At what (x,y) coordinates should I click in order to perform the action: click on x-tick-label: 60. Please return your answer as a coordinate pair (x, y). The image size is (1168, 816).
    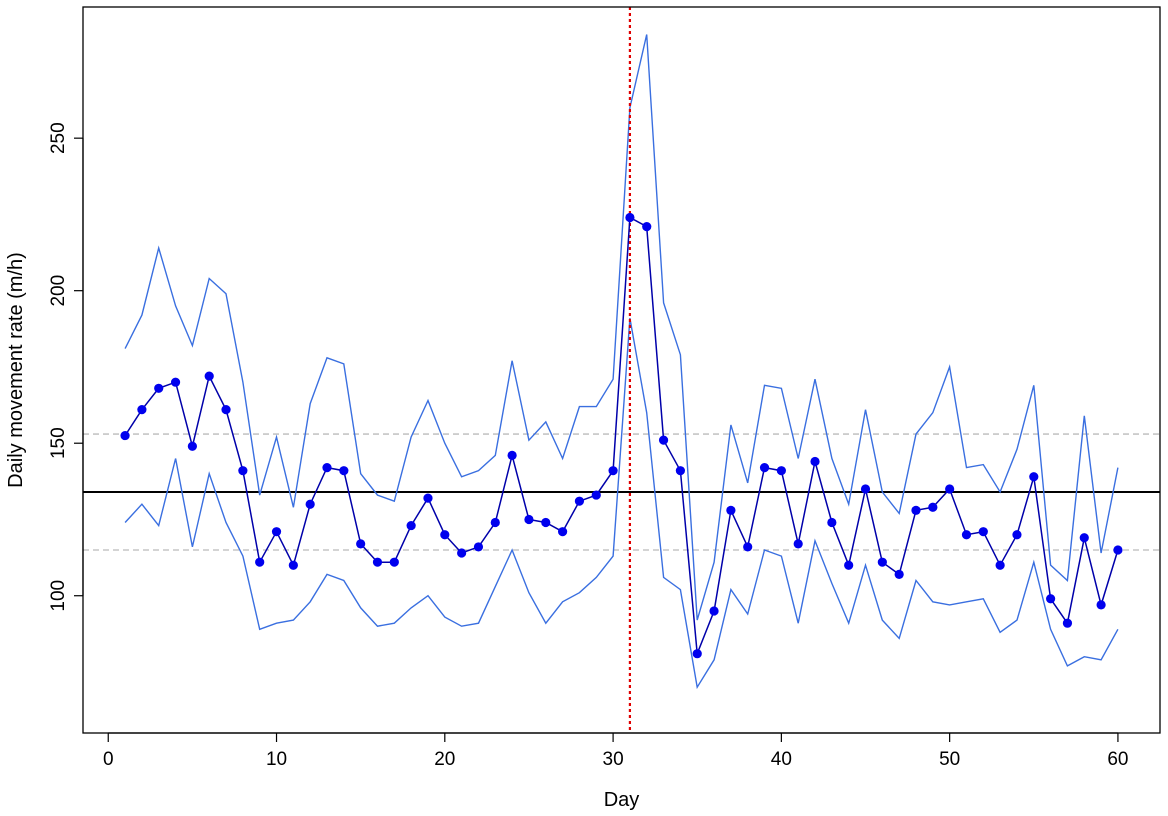
    Looking at the image, I should click on (1117, 759).